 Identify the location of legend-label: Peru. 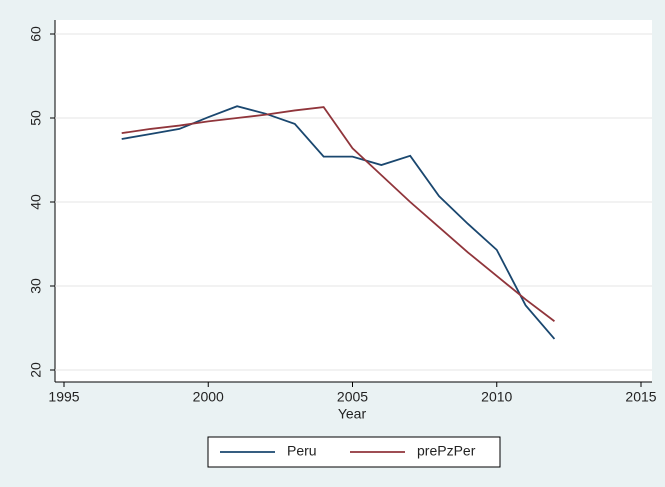
(302, 451).